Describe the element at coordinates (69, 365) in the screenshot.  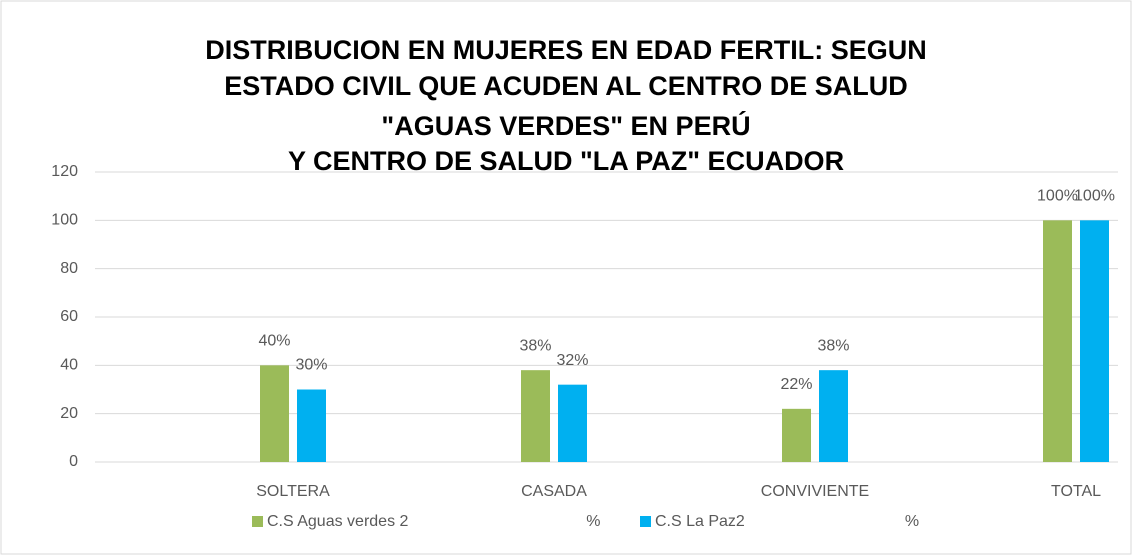
I see `y-tick-label: 40` at that location.